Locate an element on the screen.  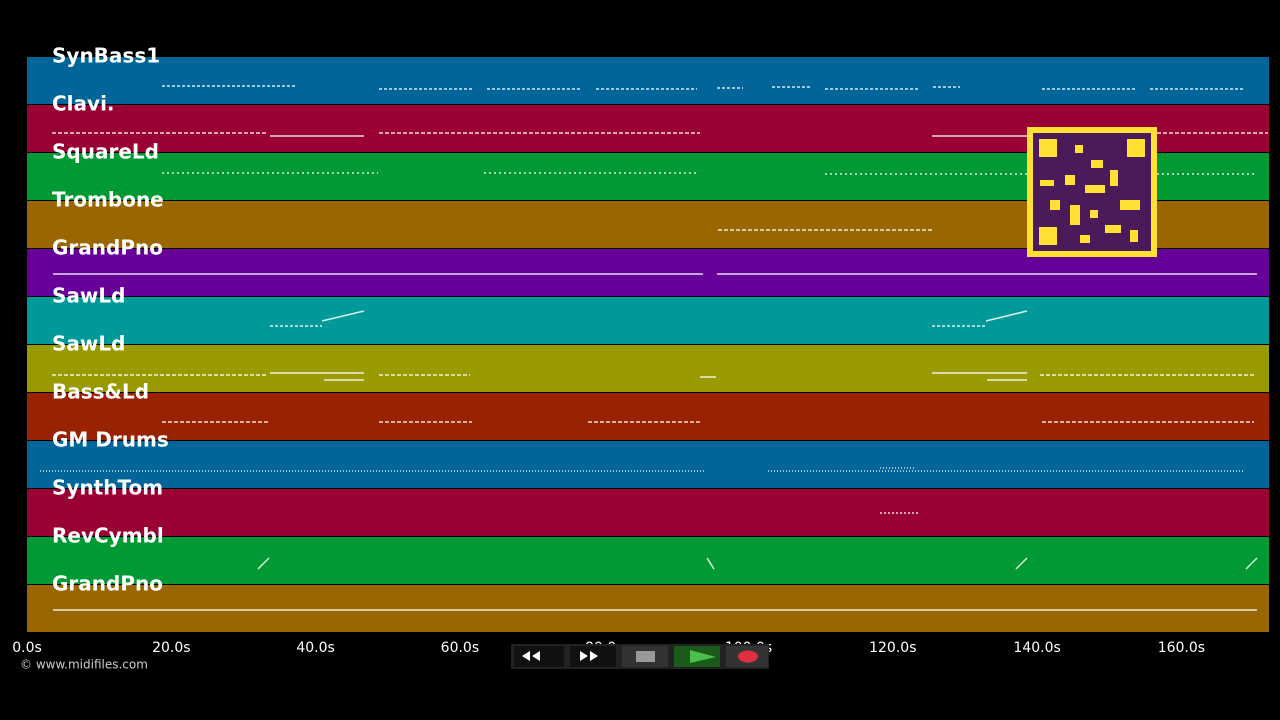
rewind-button is located at coordinates (539, 656).